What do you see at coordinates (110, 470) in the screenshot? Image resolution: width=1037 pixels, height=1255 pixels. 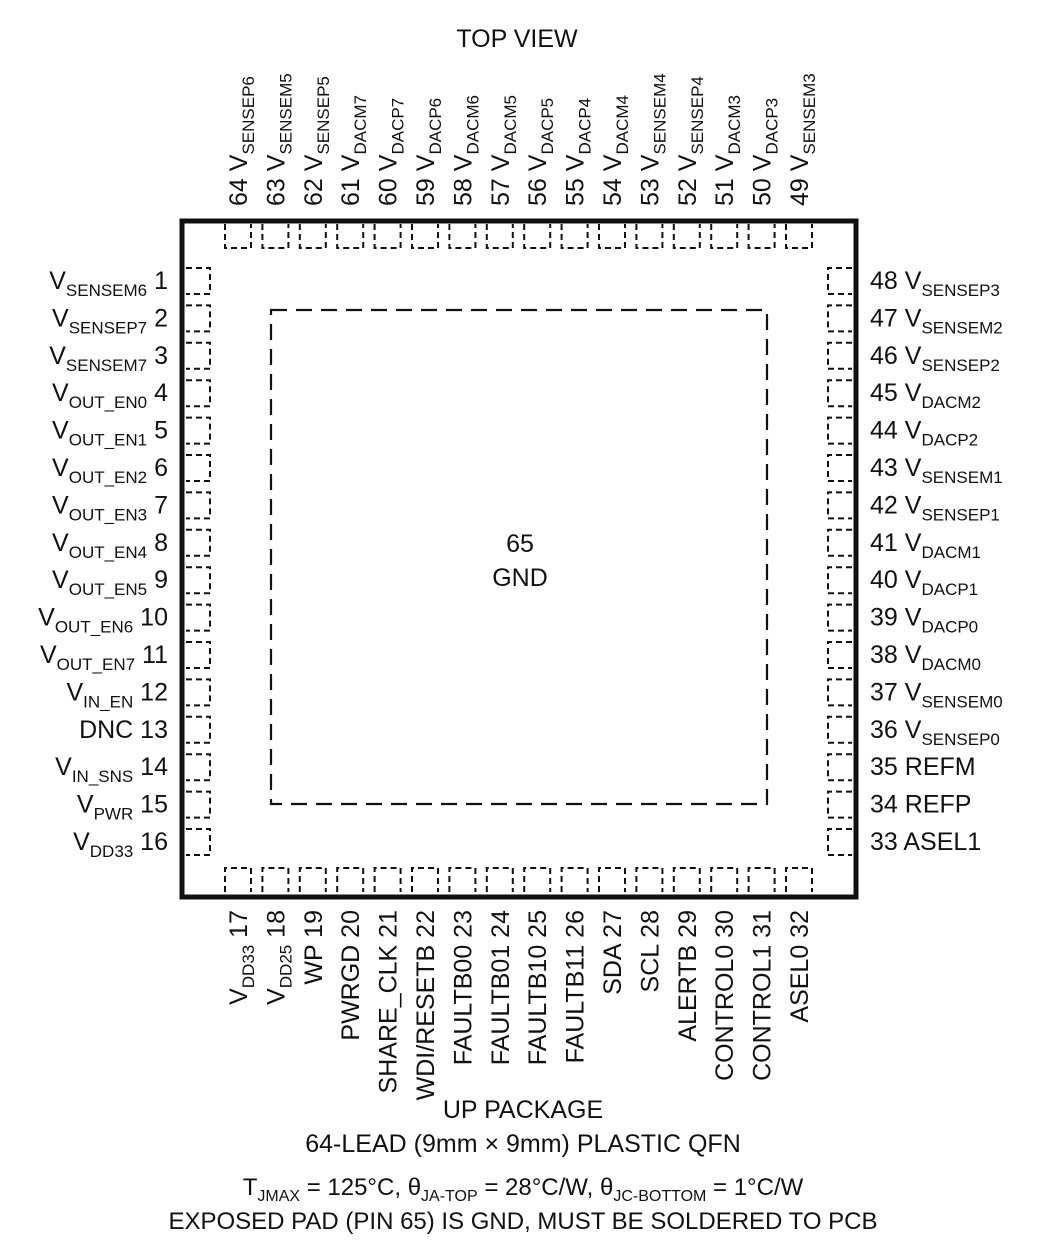 I see `pin-label: VOUT_EN2​ 6` at bounding box center [110, 470].